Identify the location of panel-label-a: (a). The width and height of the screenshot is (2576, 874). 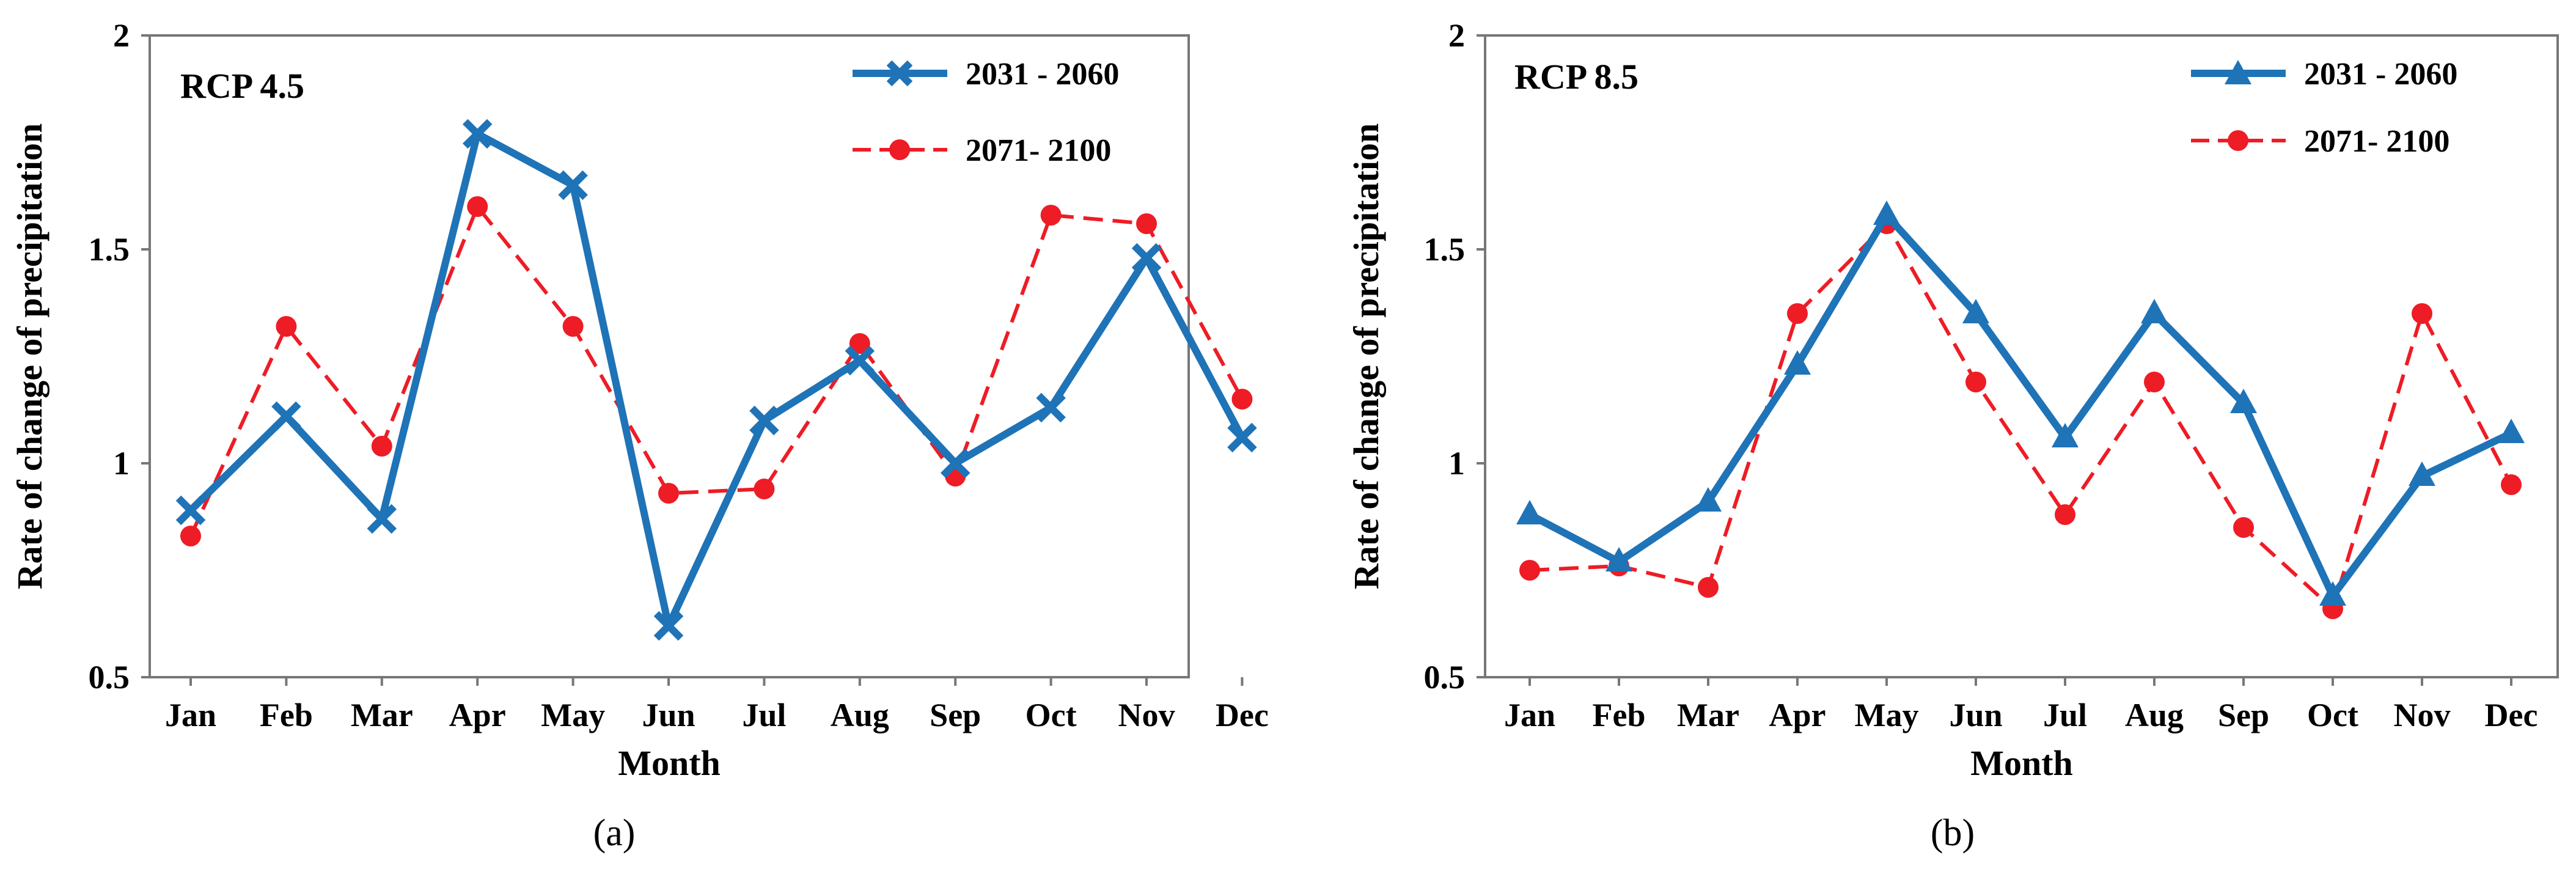
(614, 833).